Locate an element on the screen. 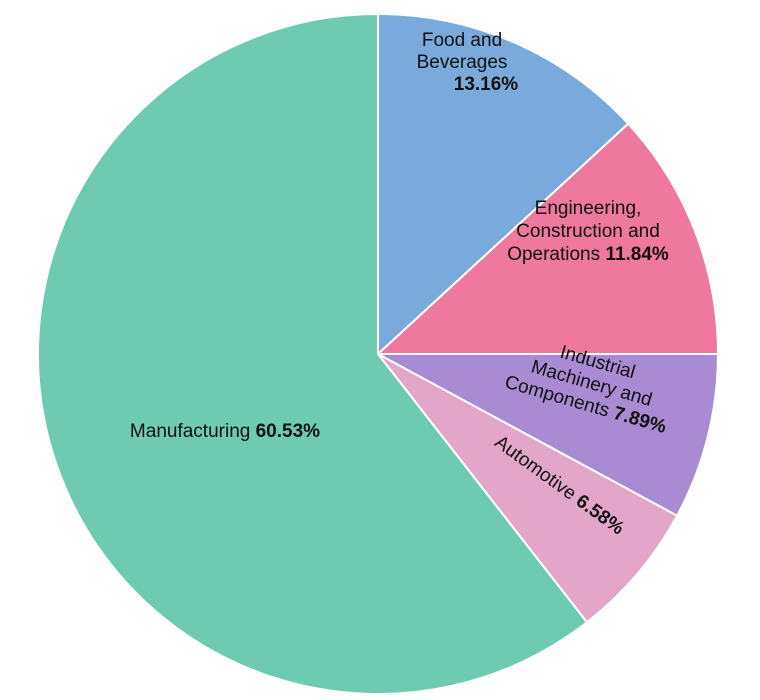 Image resolution: width=760 pixels, height=700 pixels. slice-percent-1: 11.84% is located at coordinates (634, 254).